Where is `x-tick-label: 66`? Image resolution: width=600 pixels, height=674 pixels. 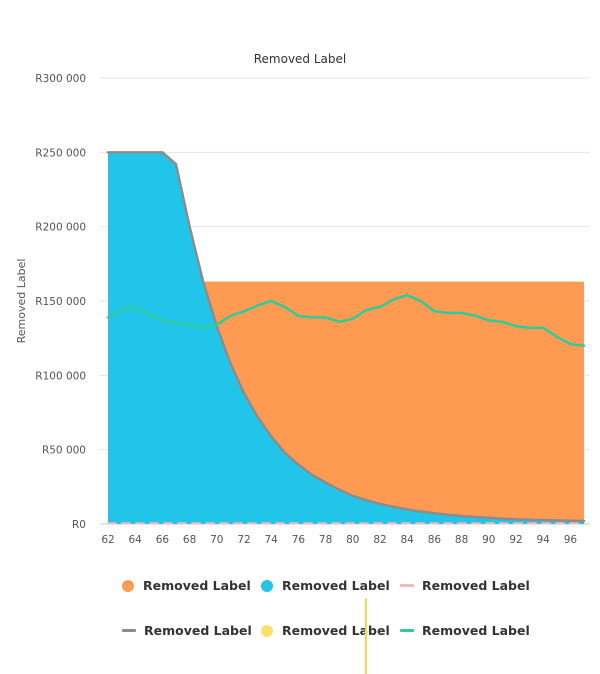
x-tick-label: 66 is located at coordinates (163, 540).